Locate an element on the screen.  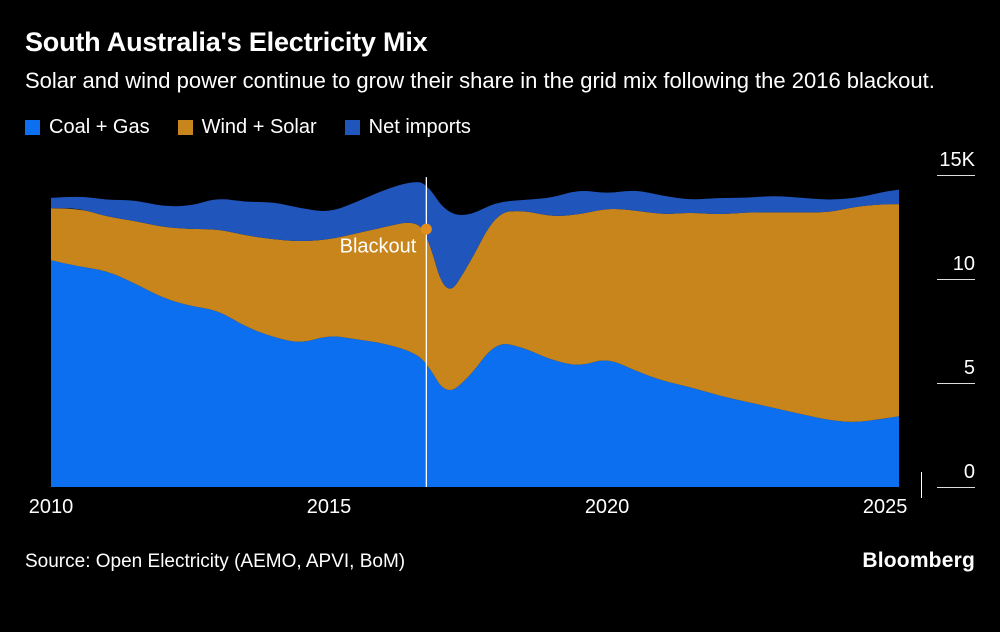
legend-label: Coal + Gas is located at coordinates (99, 126).